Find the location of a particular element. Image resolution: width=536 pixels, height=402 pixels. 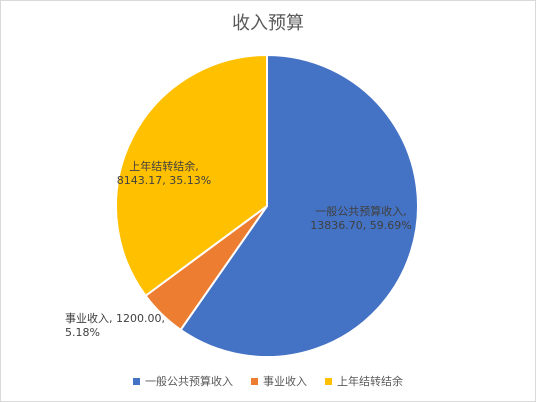

legend-item-general-budget: 一般公共预算收入 is located at coordinates (183, 381).